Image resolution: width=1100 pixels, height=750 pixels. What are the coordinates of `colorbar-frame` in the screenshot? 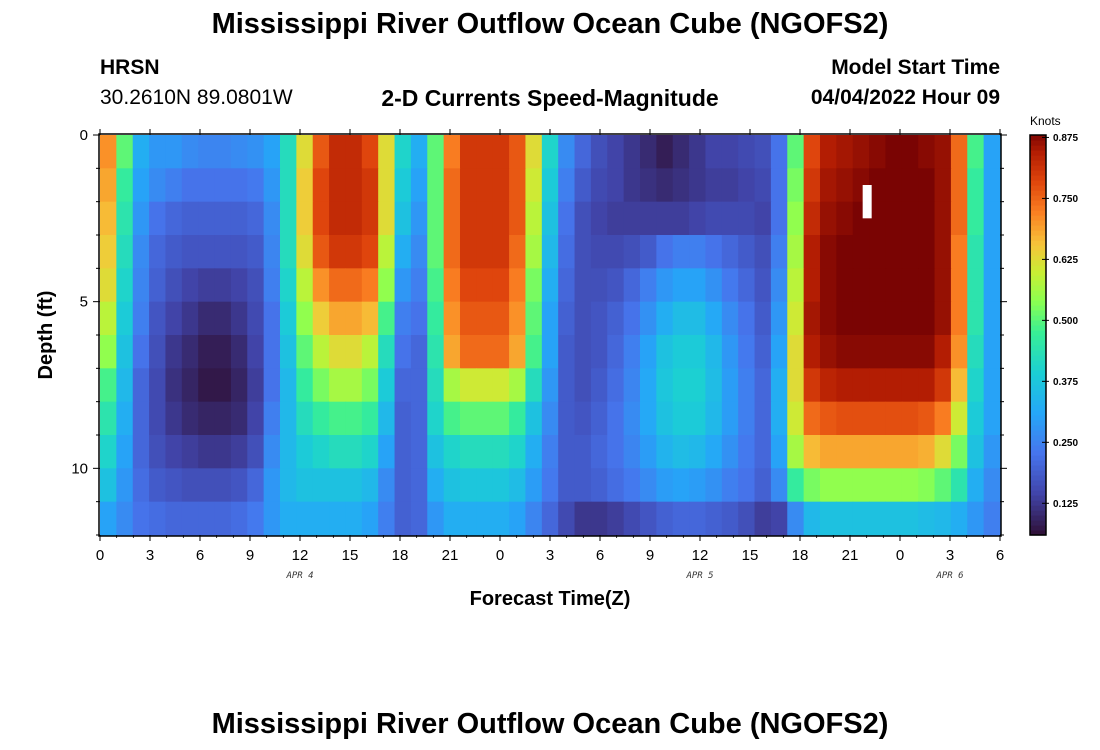 It's located at (1038, 335).